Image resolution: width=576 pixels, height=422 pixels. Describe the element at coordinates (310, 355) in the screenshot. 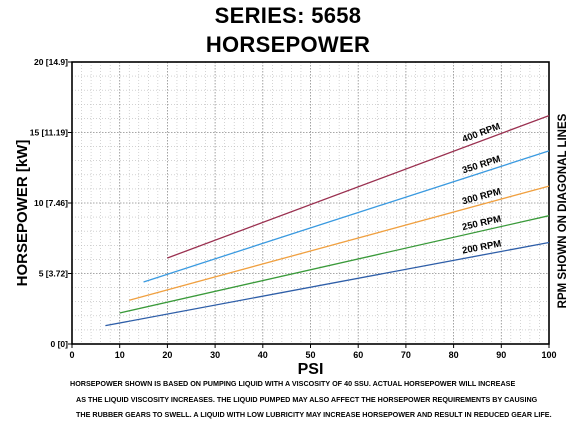

I see `x-tick-label: 50` at that location.